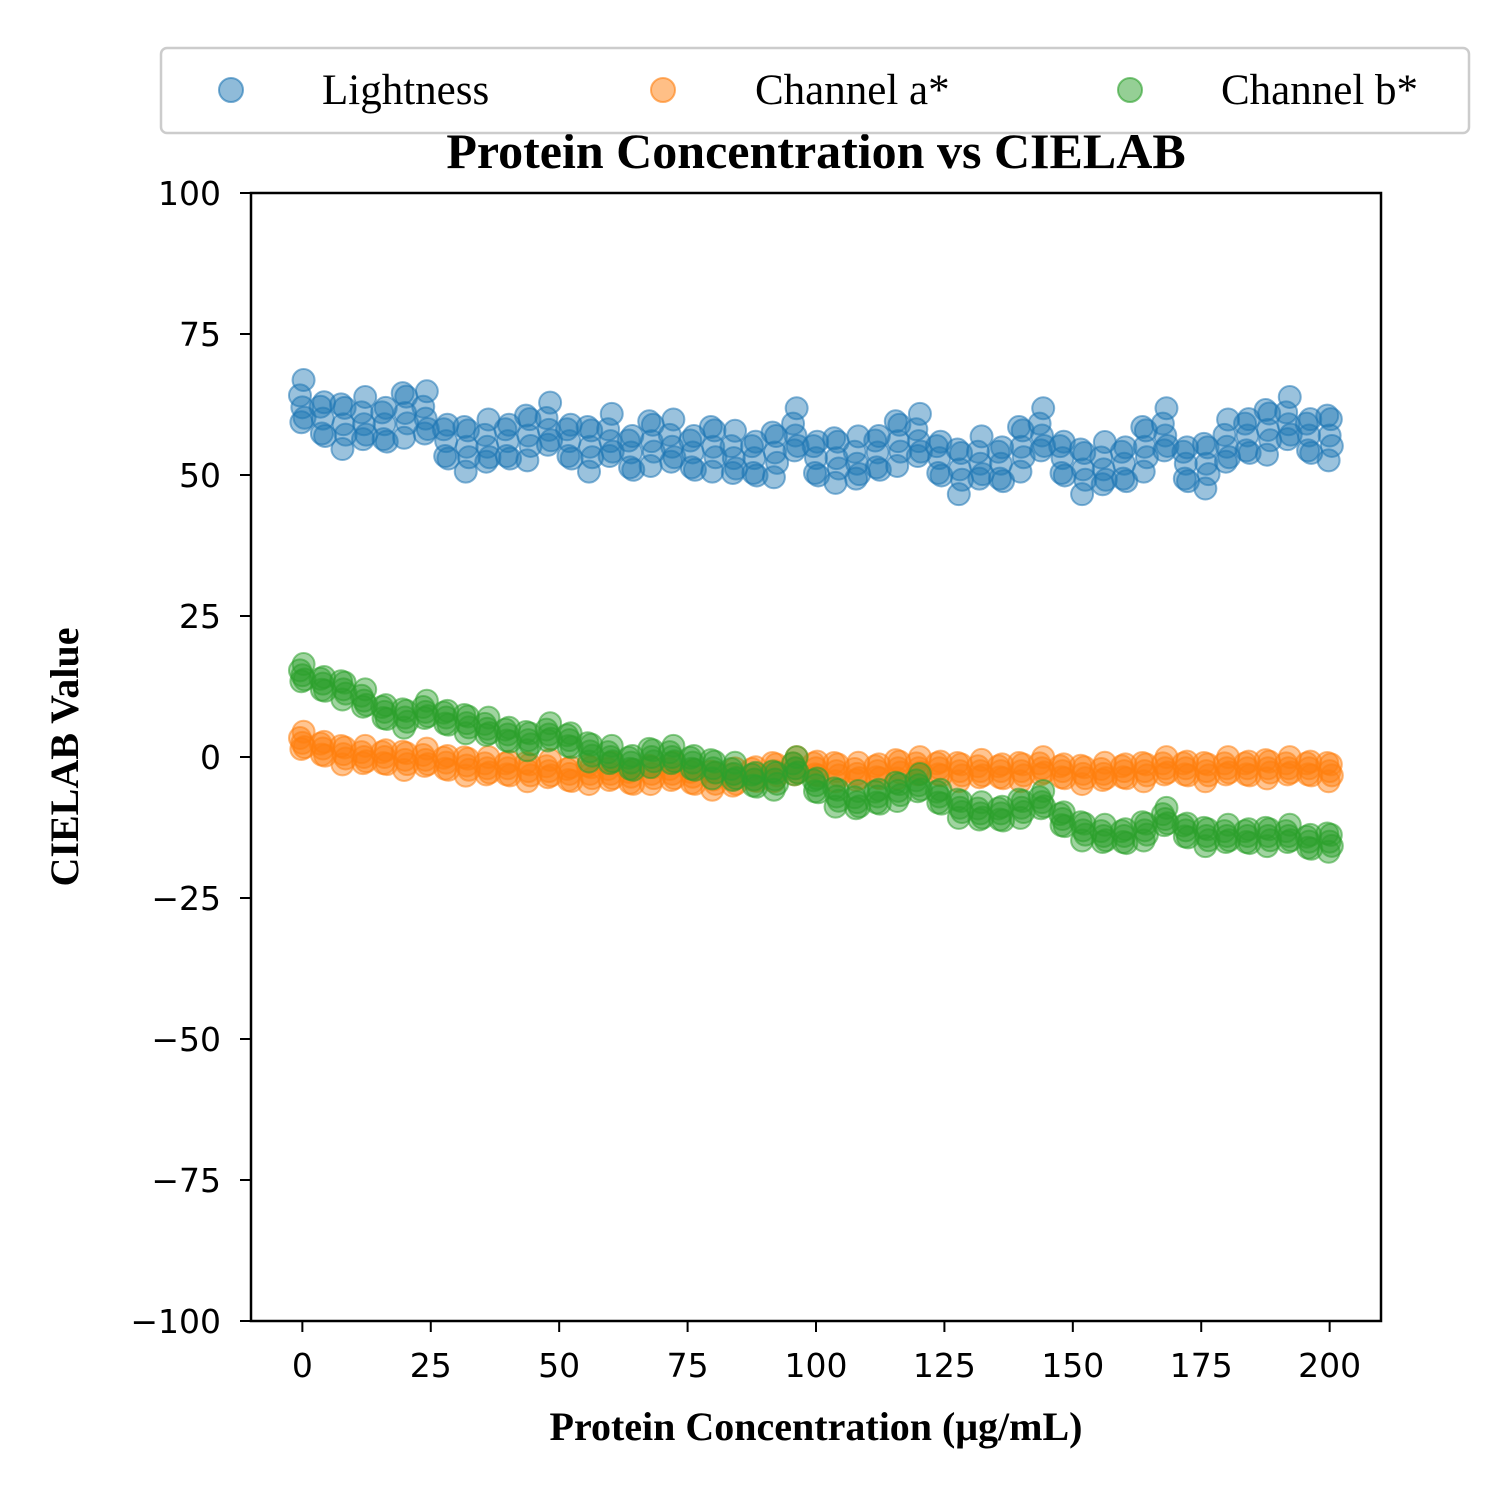 This screenshot has height=1500, width=1500. I want to click on legend-label-lightness: Lightness, so click(405, 90).